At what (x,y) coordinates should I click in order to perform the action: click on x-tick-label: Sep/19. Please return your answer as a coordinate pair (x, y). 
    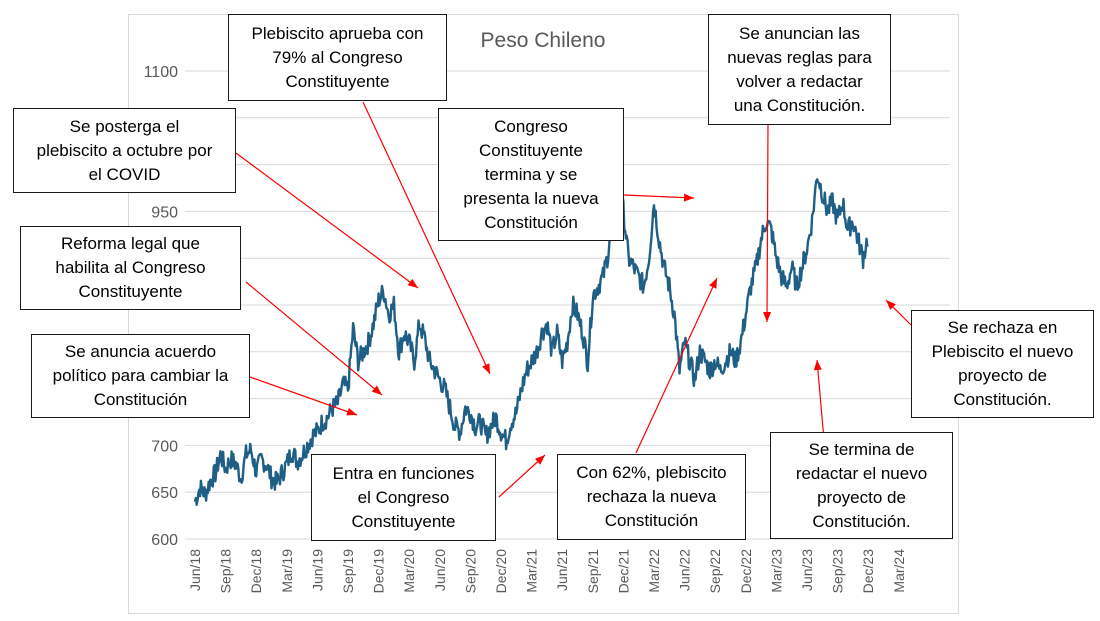
    Looking at the image, I should click on (348, 571).